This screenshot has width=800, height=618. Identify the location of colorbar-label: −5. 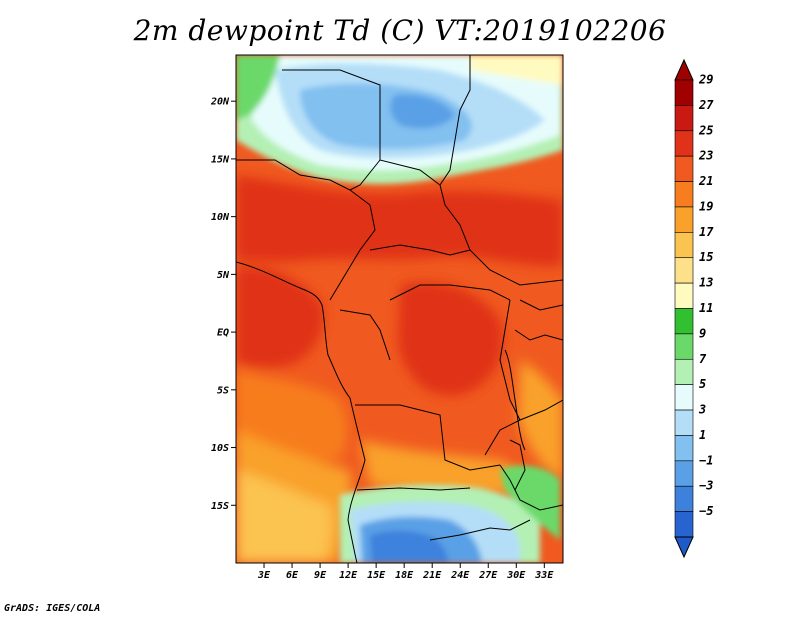
(706, 511).